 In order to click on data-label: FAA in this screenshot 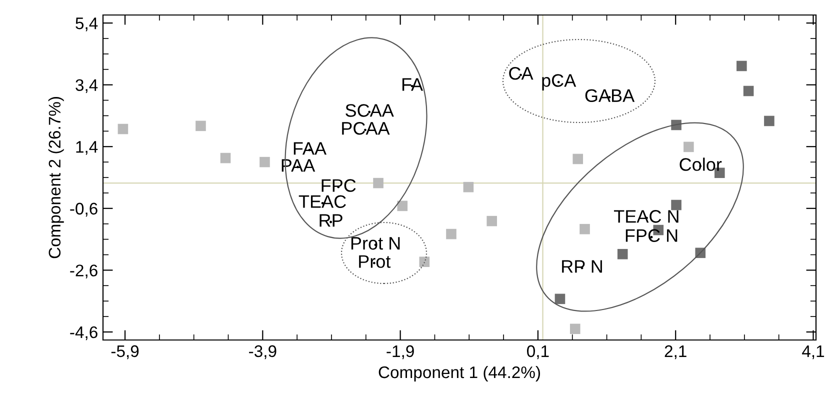, I will do `click(310, 148)`.